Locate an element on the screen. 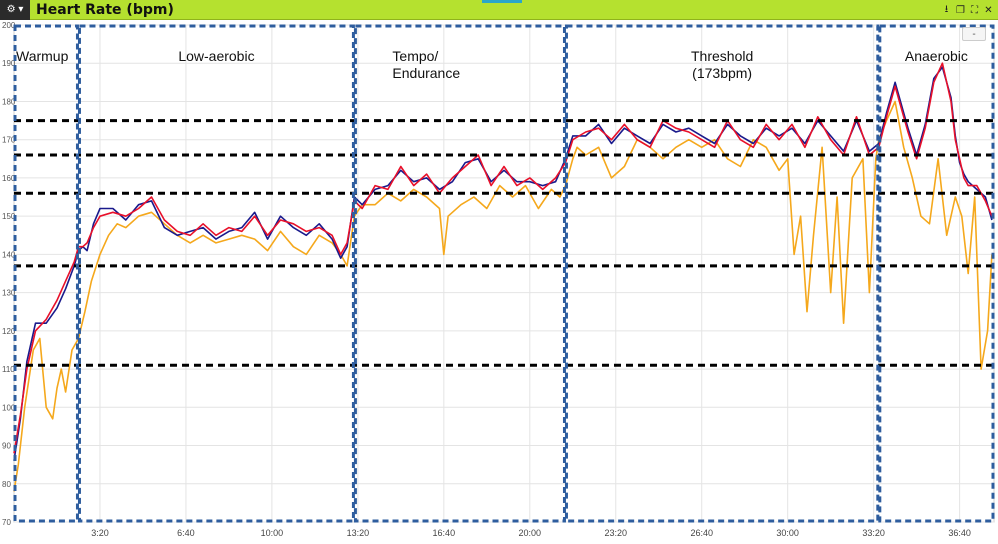 Image resolution: width=998 pixels, height=544 pixels. y-tick-label: 140 is located at coordinates (9, 254).